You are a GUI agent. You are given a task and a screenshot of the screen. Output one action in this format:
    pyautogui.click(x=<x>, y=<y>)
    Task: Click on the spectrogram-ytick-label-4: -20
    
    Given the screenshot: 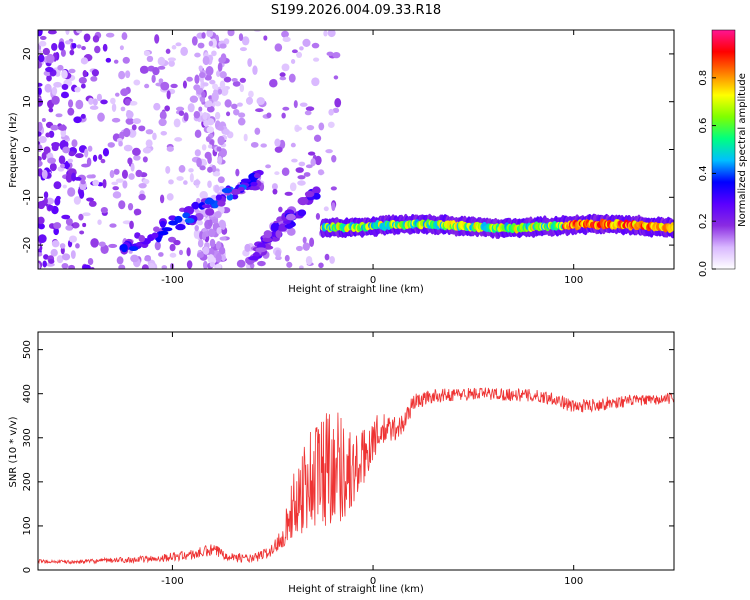 What is the action you would take?
    pyautogui.click(x=27, y=245)
    